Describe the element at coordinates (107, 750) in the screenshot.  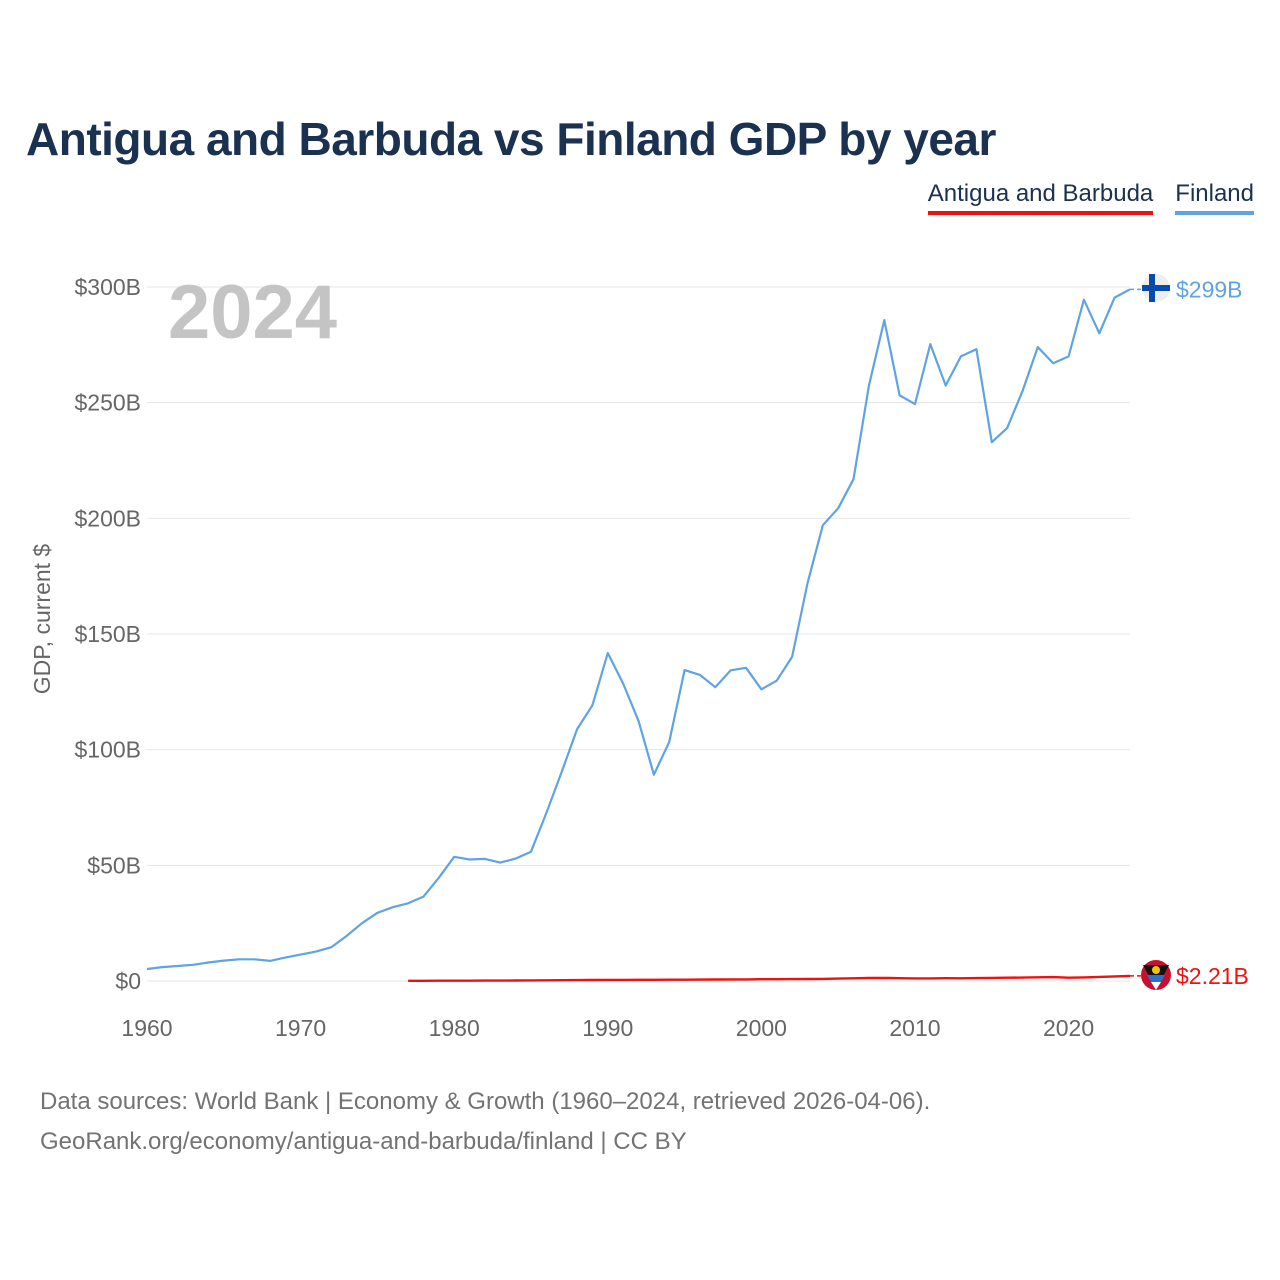
I see `y-tick-label: $100B` at that location.